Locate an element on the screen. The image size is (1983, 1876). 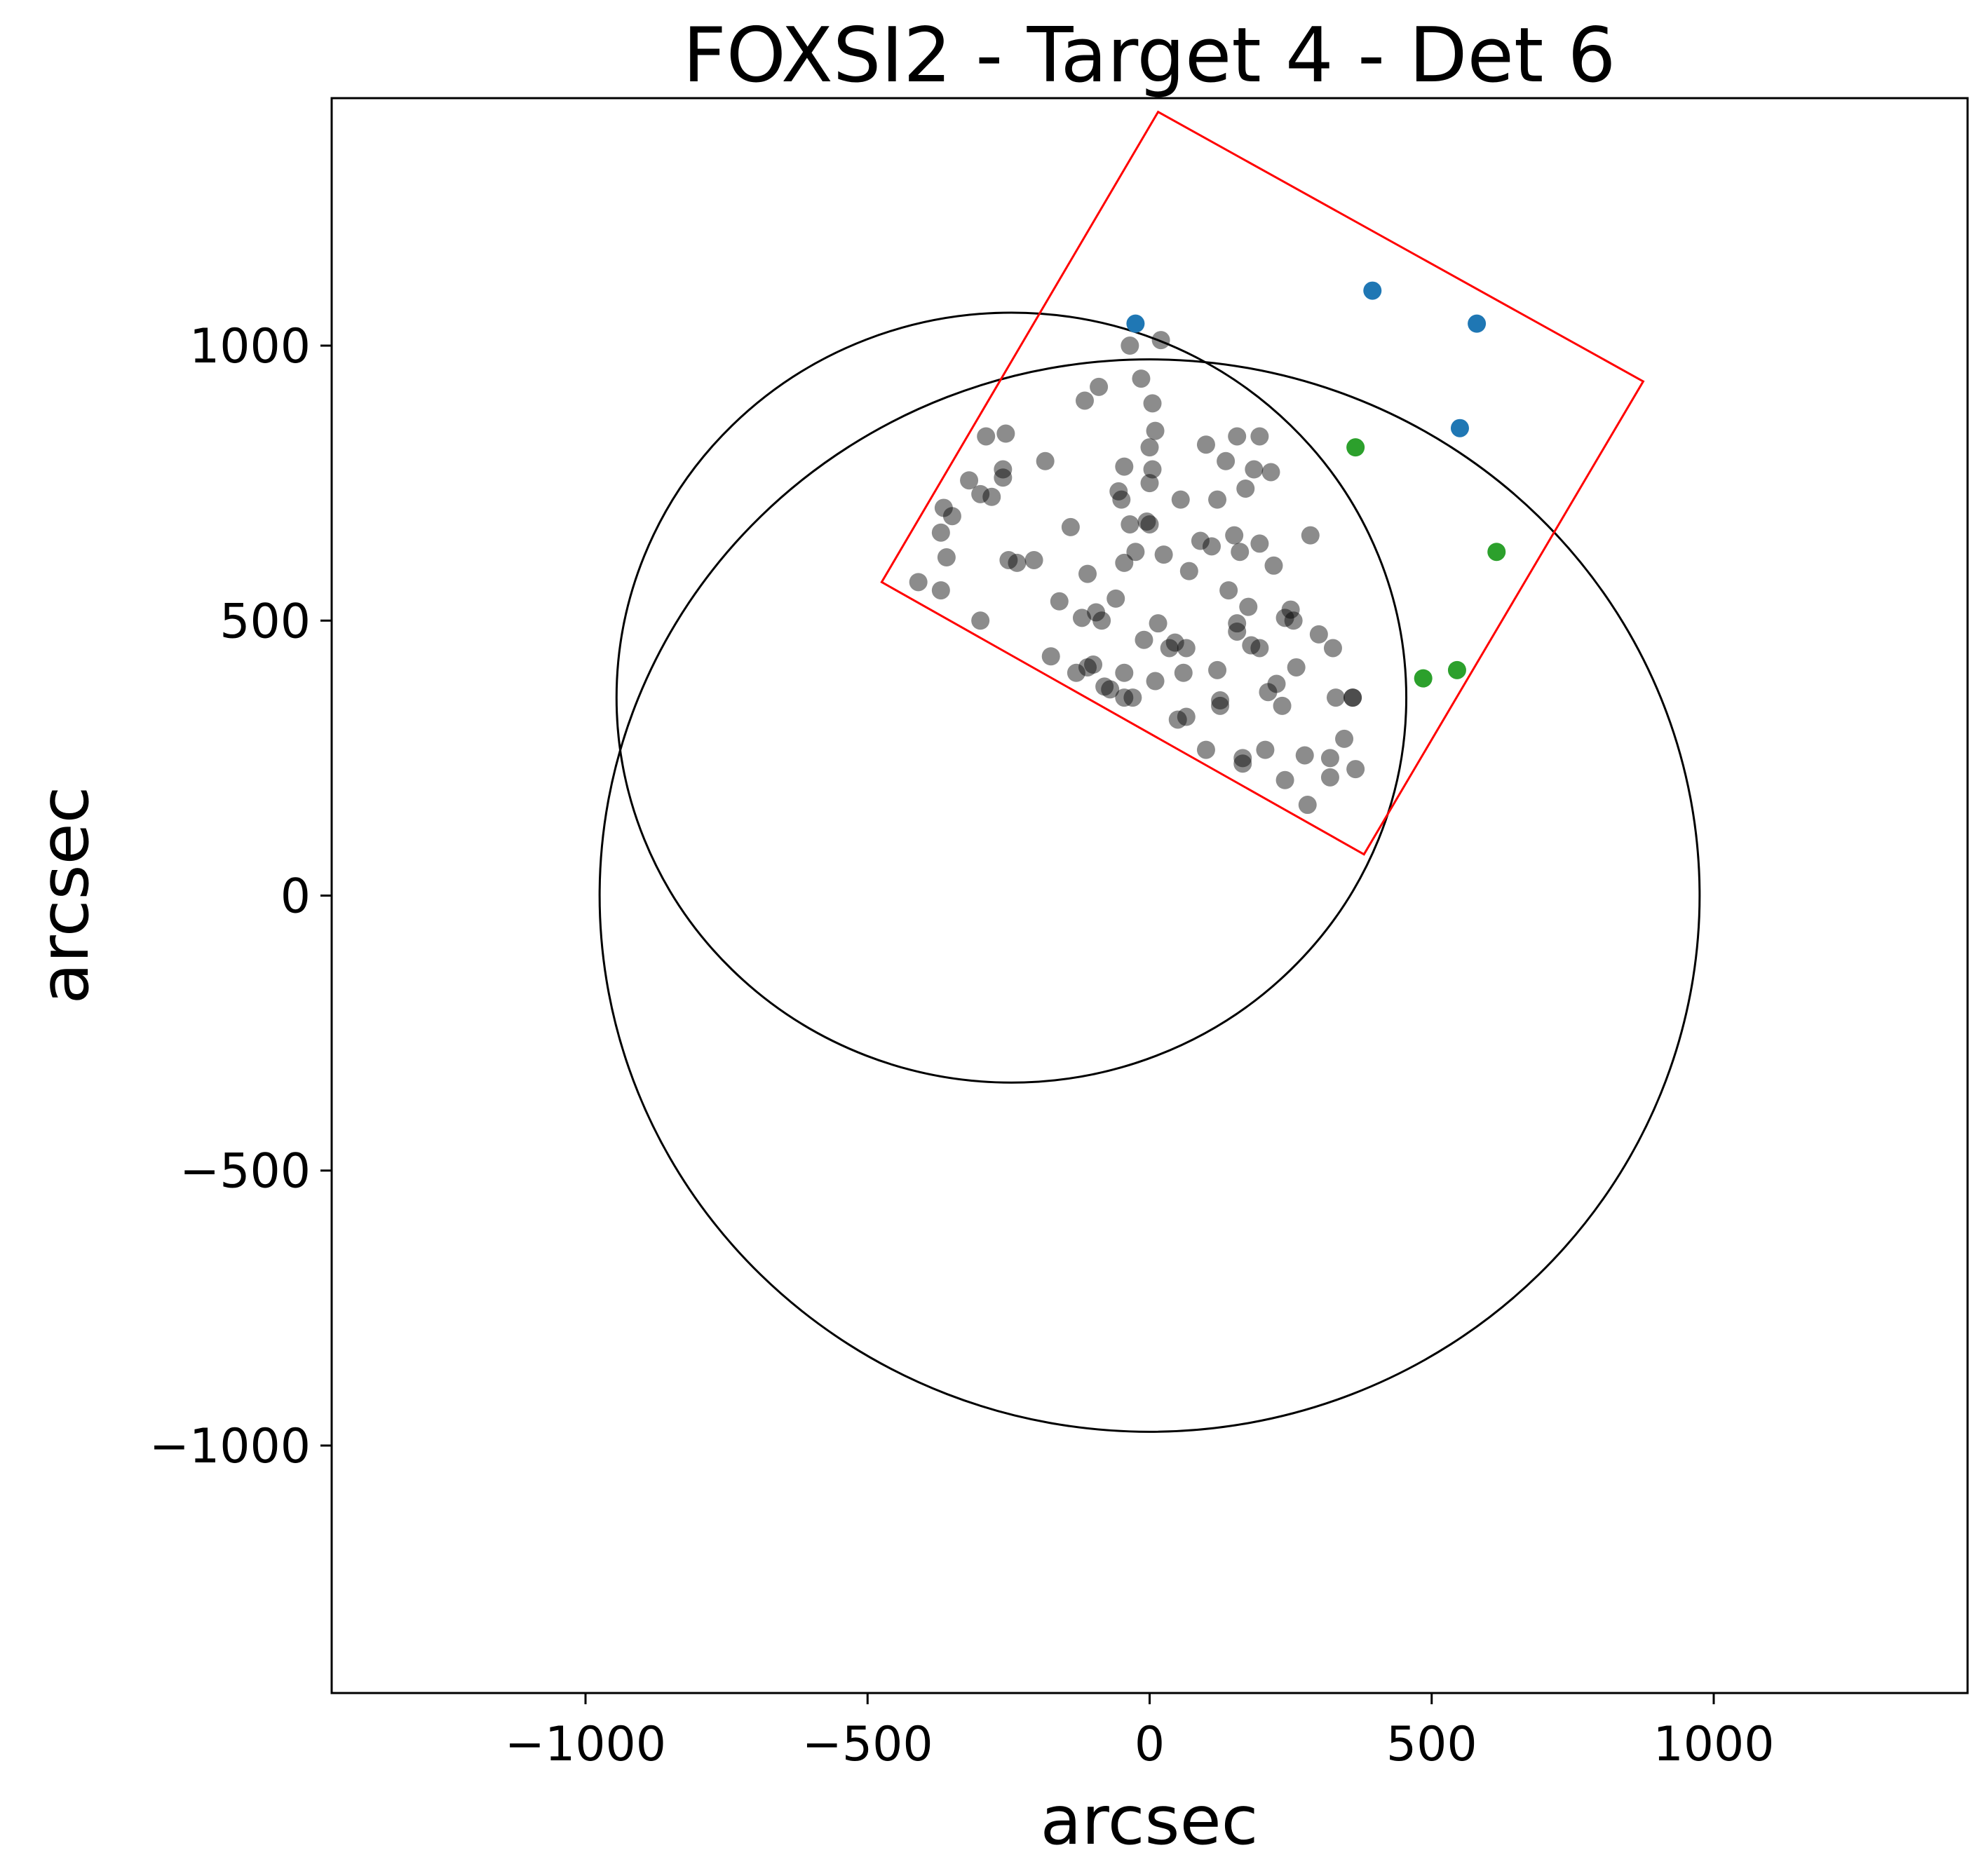
y-tick-label: −500 is located at coordinates (245, 1172).